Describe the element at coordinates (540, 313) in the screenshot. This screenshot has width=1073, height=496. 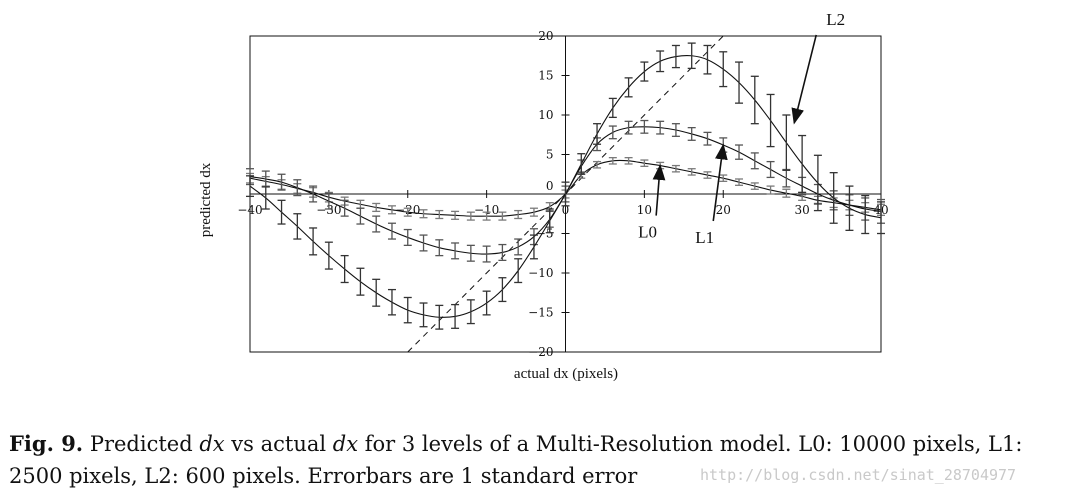
I see `y-tick-label: −15` at that location.